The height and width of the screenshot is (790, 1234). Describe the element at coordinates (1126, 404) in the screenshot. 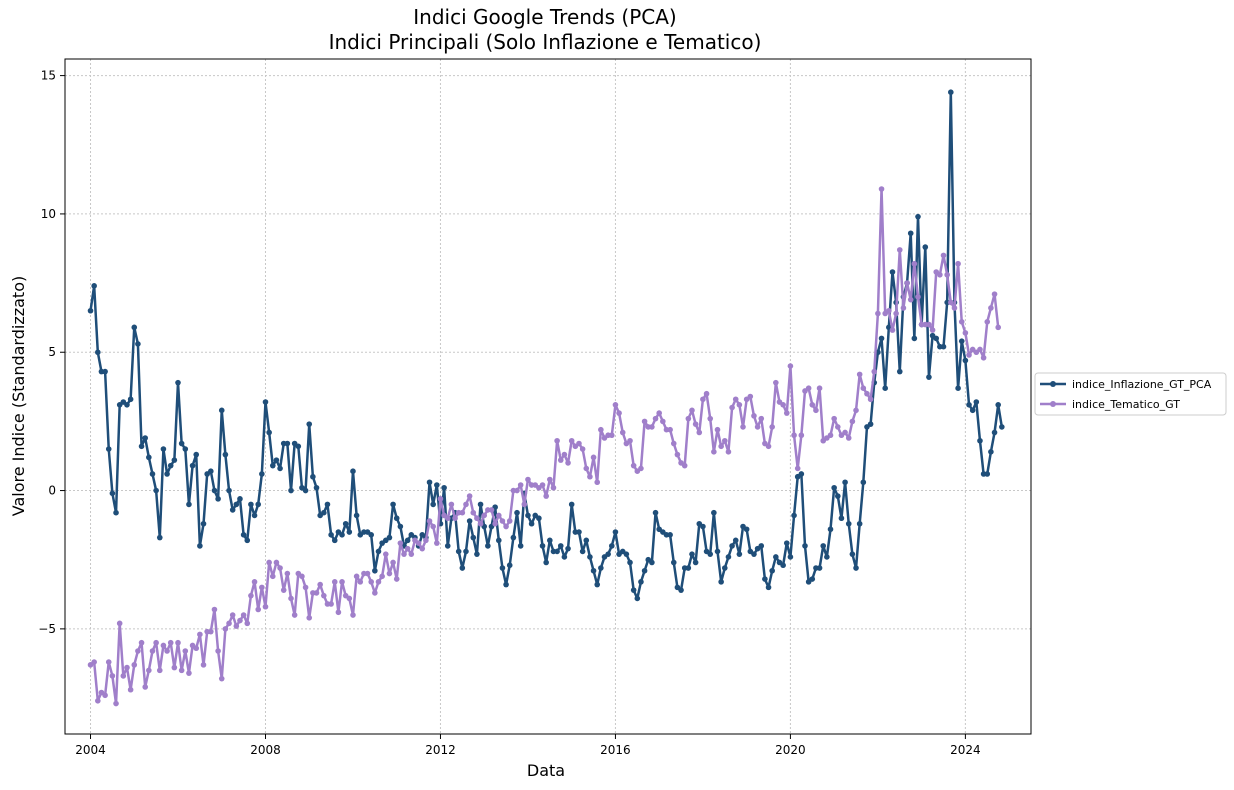

I see `legend-label-tematico: indice_Tematico_GT` at that location.